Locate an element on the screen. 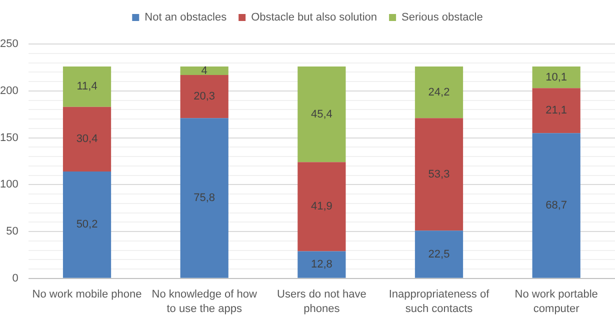 This screenshot has height=328, width=615. x-tick-label: No work mobile phone is located at coordinates (87, 294).